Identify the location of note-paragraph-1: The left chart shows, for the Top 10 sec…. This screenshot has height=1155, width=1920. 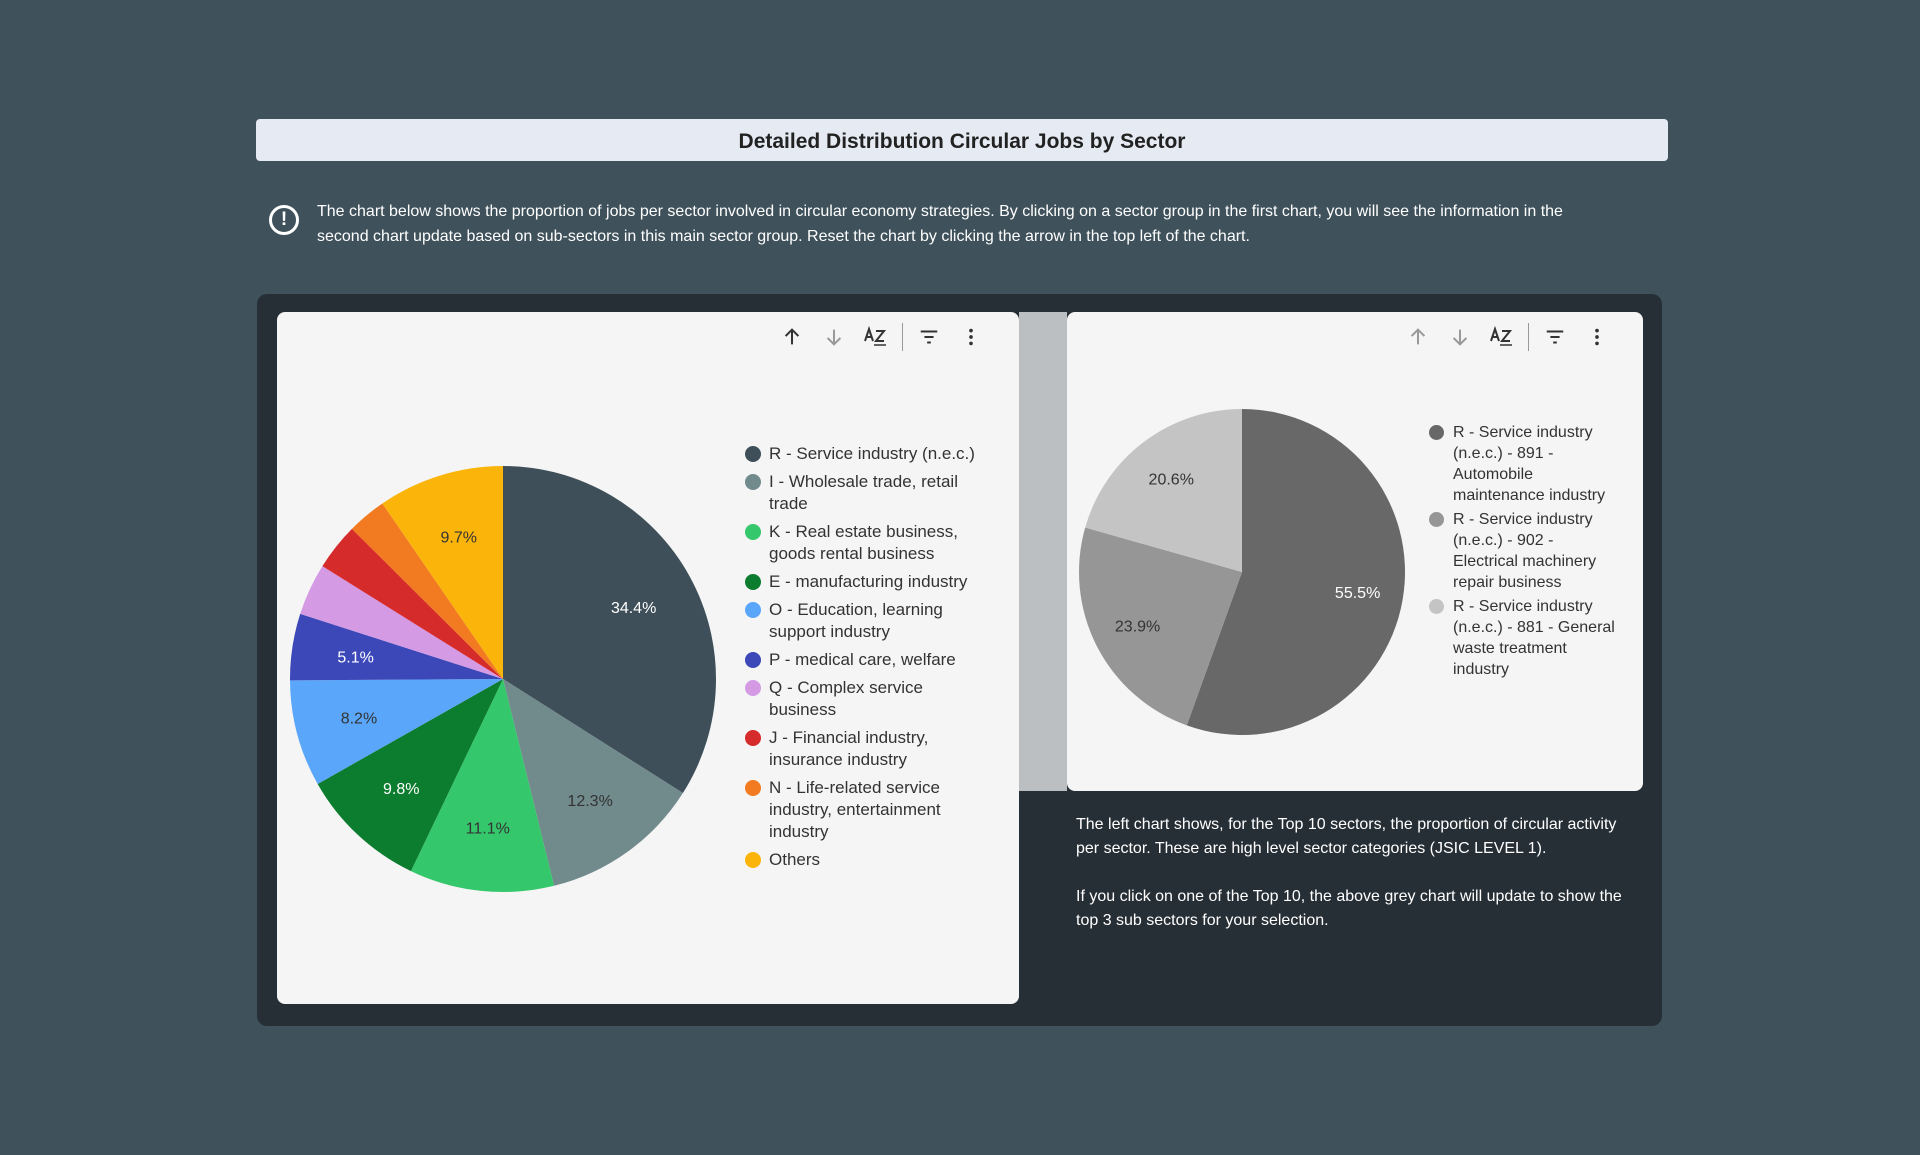
(1346, 836).